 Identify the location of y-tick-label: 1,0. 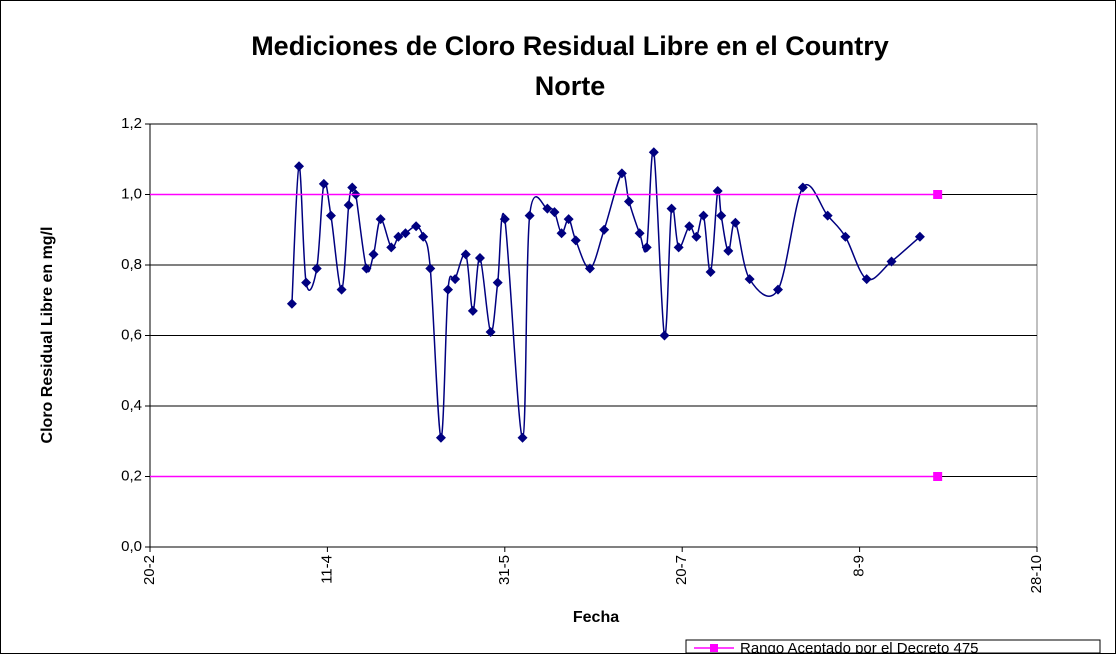
(131, 193).